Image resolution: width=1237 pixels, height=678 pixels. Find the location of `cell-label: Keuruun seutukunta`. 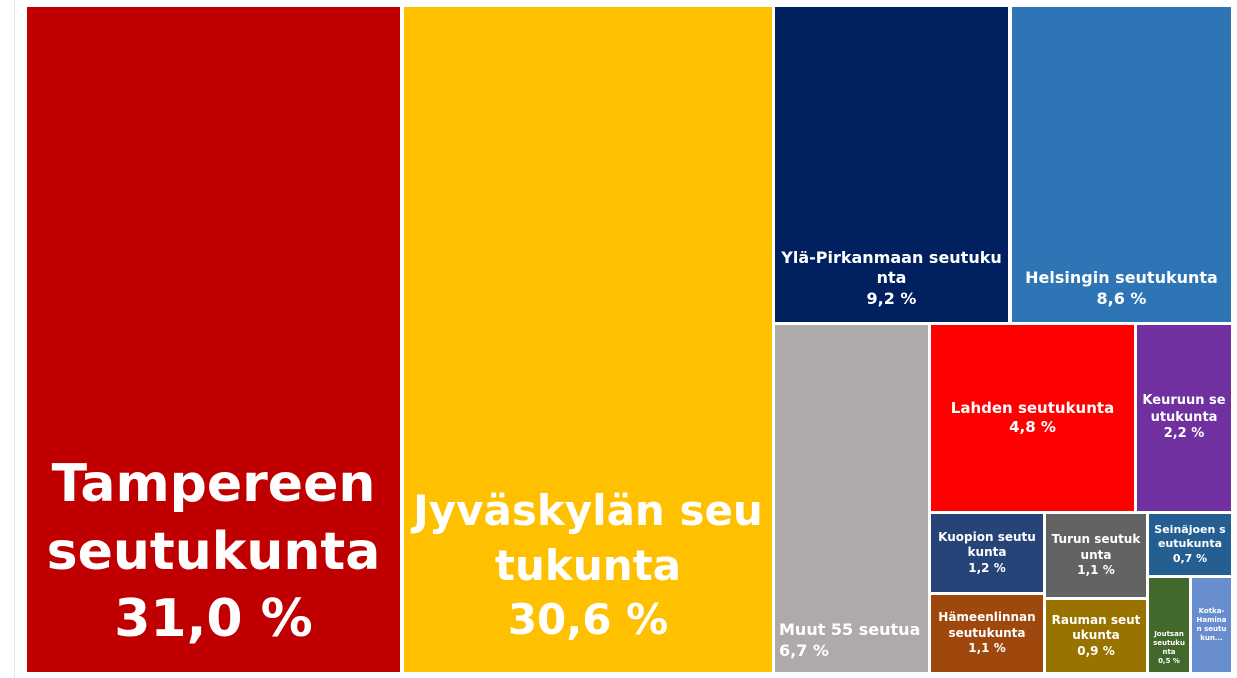

cell-label: Keuruun seutukunta is located at coordinates (1184, 408).